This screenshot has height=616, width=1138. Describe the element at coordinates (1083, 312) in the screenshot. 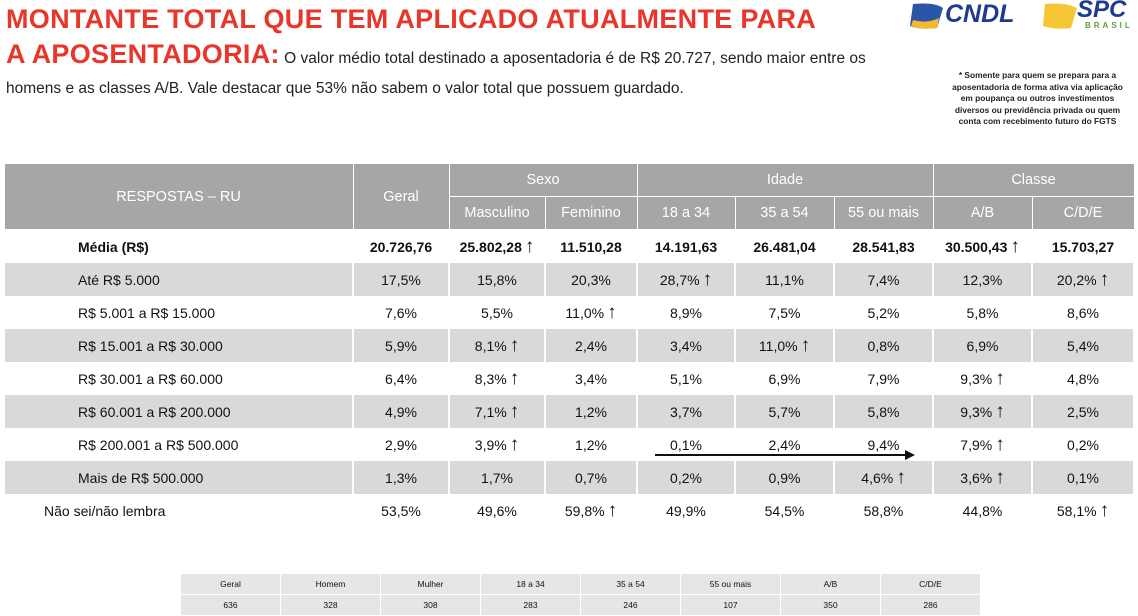

I see `cell-value: 8,6%` at that location.